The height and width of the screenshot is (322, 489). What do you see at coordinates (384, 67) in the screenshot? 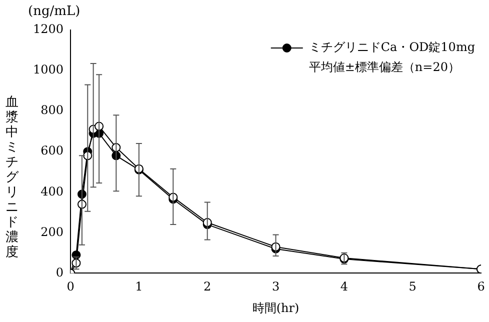
I see `annotation: 平均値±標準偏差（n=20）` at bounding box center [384, 67].